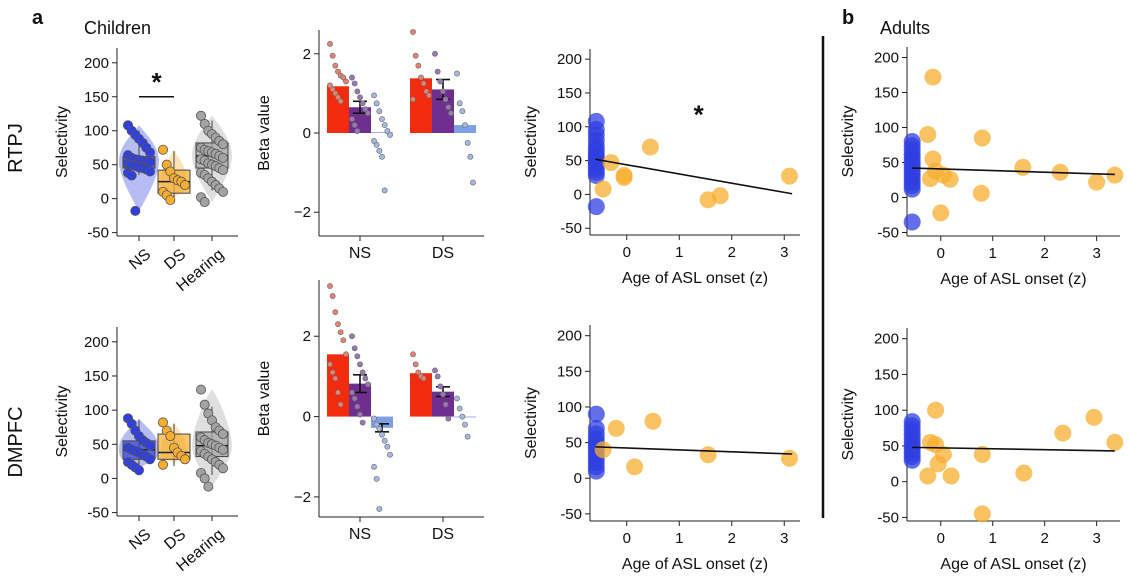 This screenshot has height=585, width=1129. I want to click on rtpj-children-violin-ylabel: Selectivity, so click(62, 142).